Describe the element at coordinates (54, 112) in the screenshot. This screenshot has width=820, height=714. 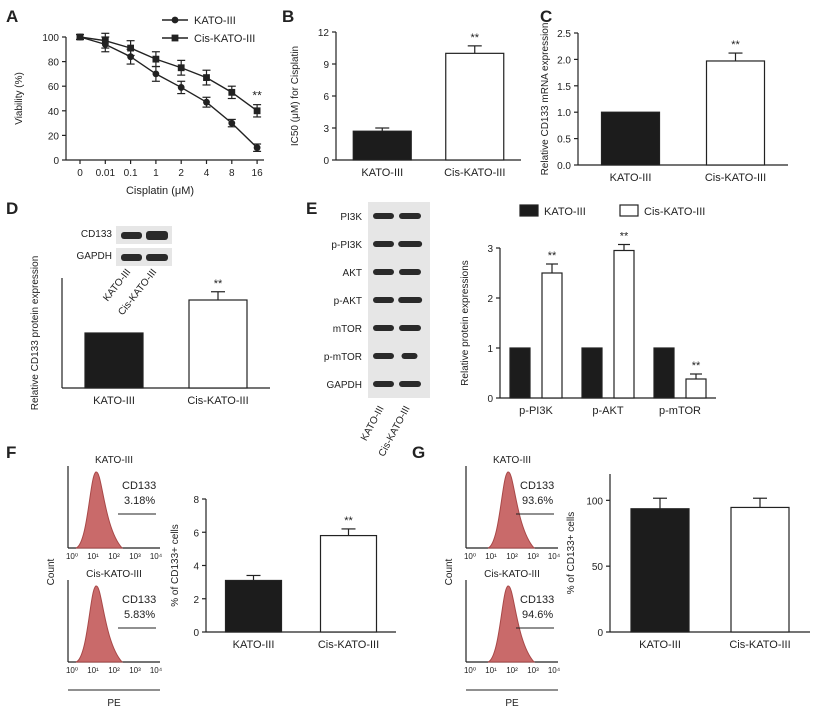
I see `y-tick-label: 40` at that location.